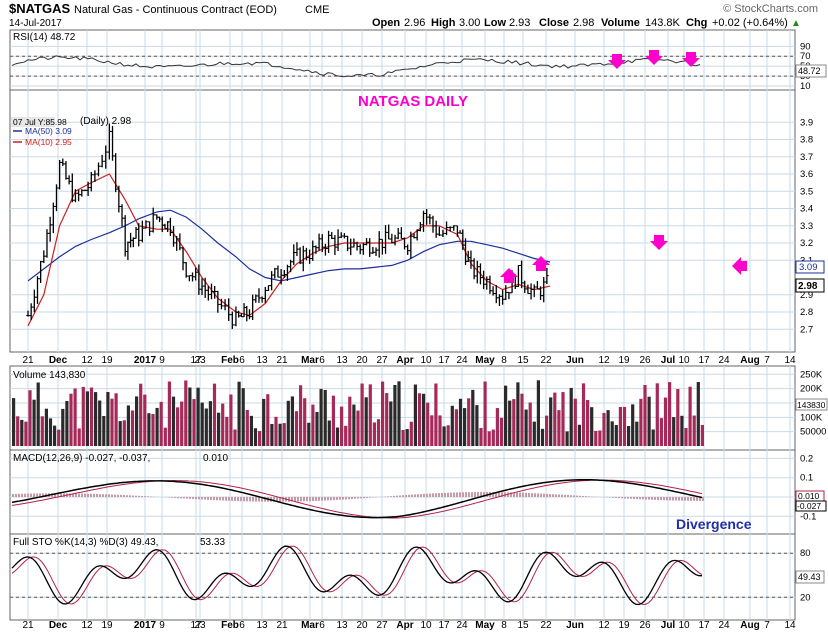 Image resolution: width=828 pixels, height=634 pixels. Describe the element at coordinates (811, 71) in the screenshot. I see `rsi-current-tag` at that location.